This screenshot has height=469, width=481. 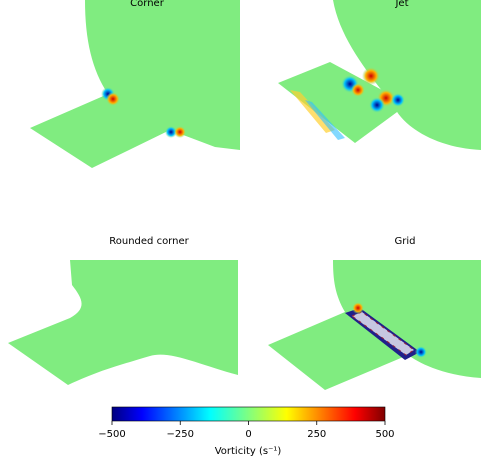 I want to click on colorbar-tick-label: 0, so click(x=248, y=434).